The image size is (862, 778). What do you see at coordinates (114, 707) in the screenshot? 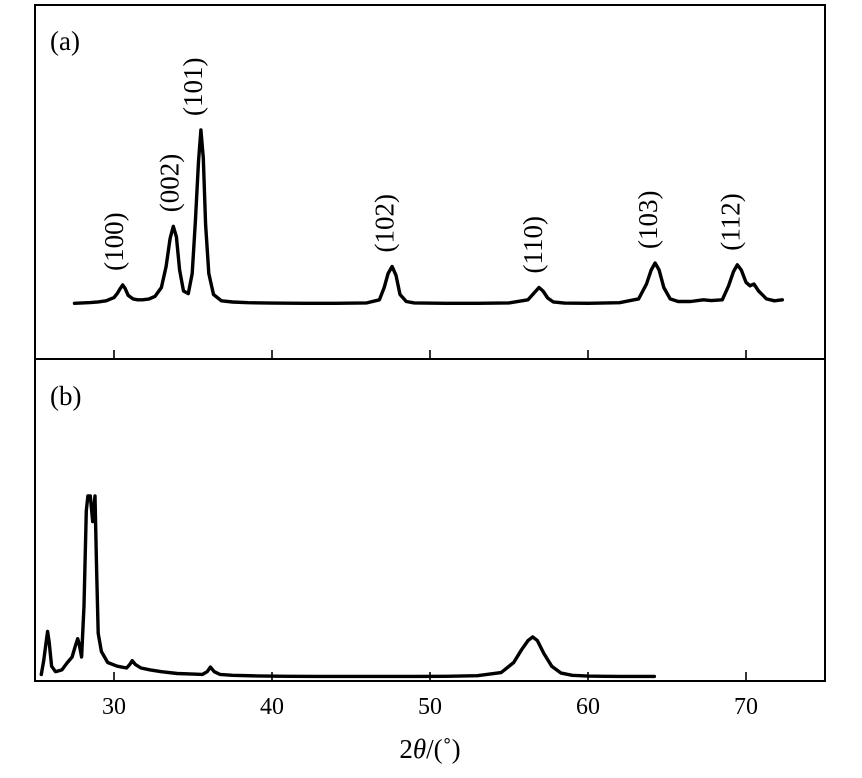
I see `x-tick-label-30: 30` at bounding box center [114, 707].